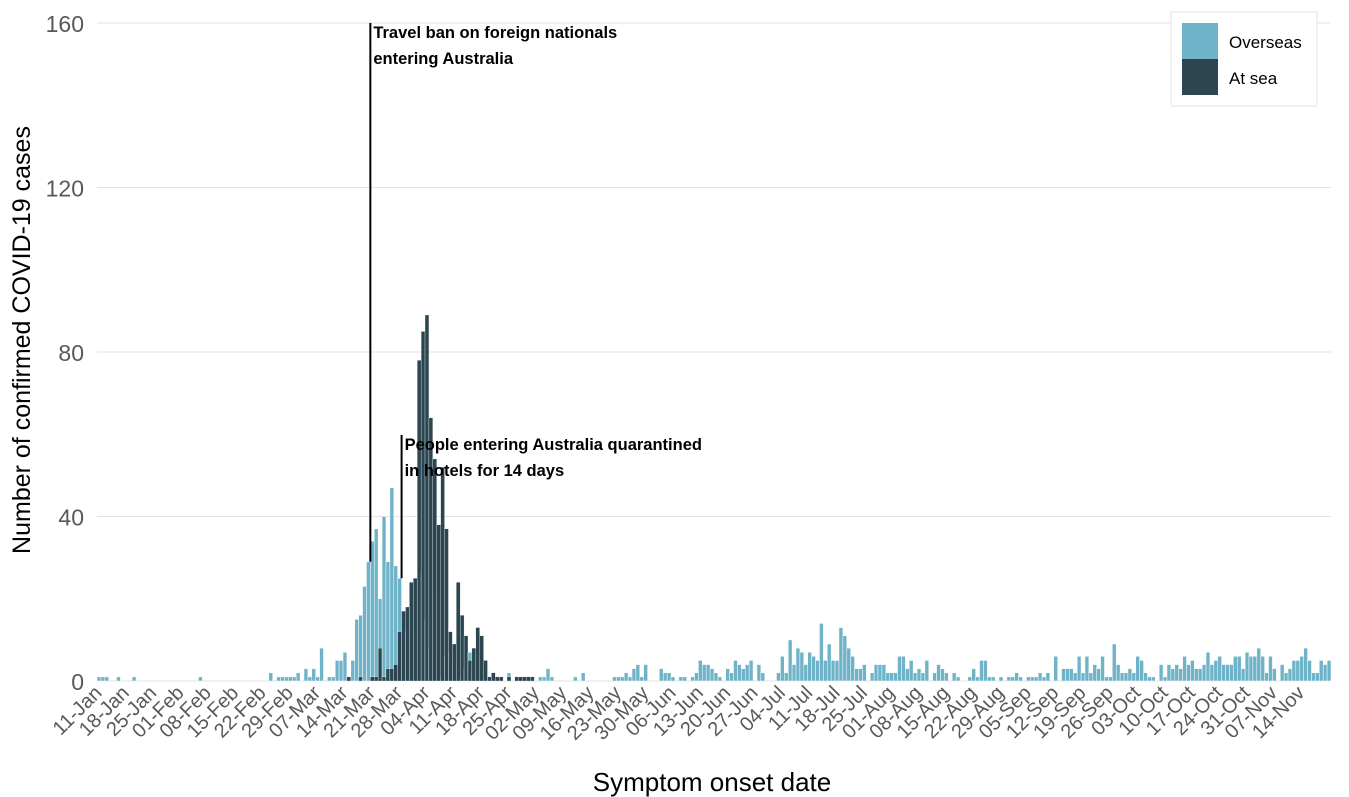 The width and height of the screenshot is (1349, 797). Describe the element at coordinates (485, 471) in the screenshot. I see `annotation-text: in hotels for 14 days` at that location.